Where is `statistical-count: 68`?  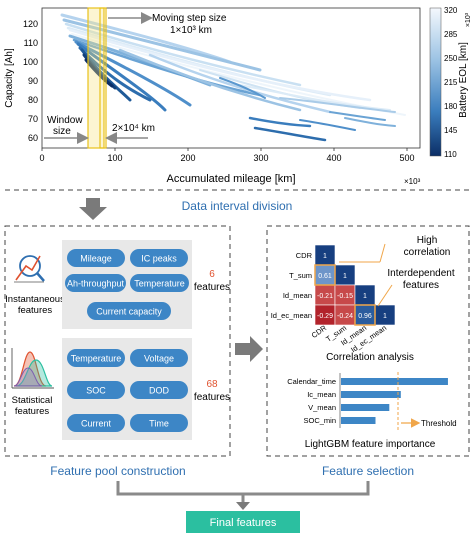 statistical-count: 68 is located at coordinates (212, 384).